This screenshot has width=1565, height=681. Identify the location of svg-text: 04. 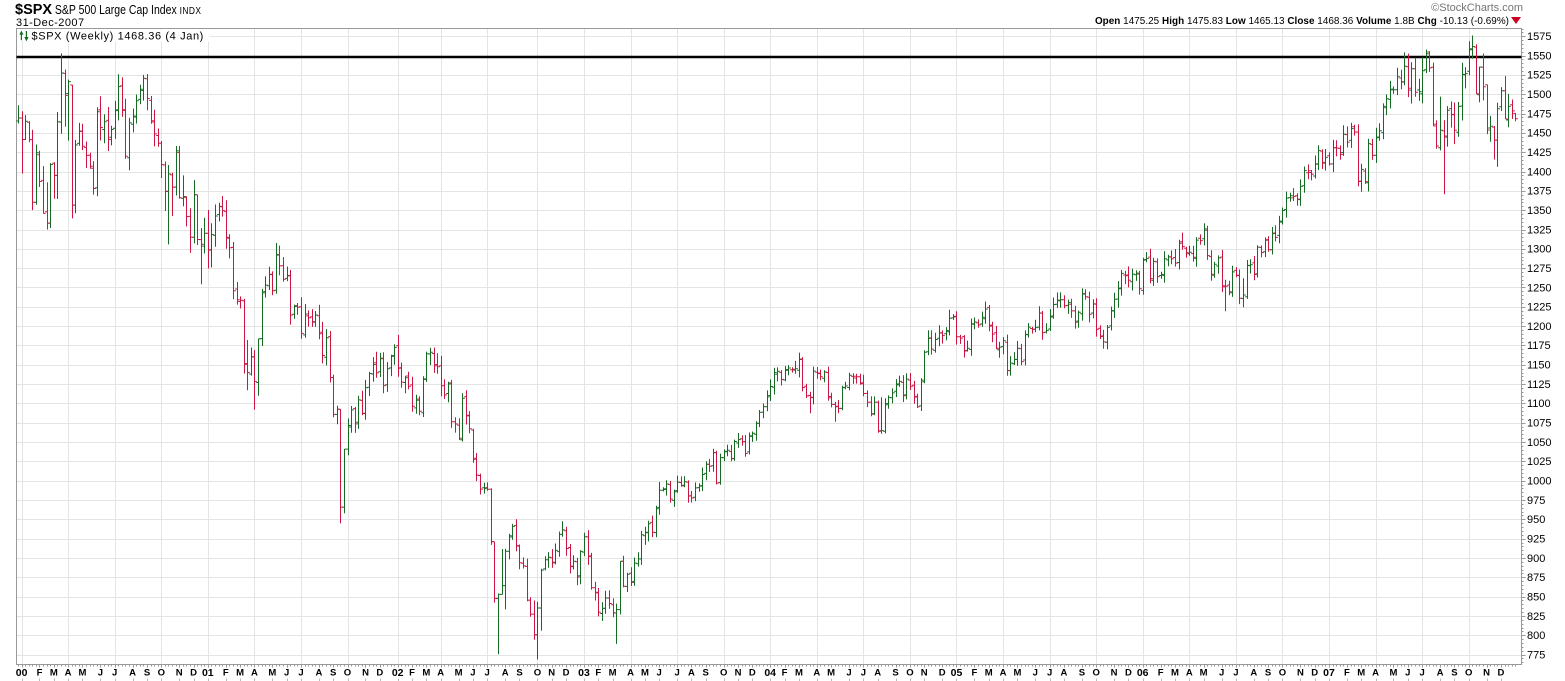
(770, 673).